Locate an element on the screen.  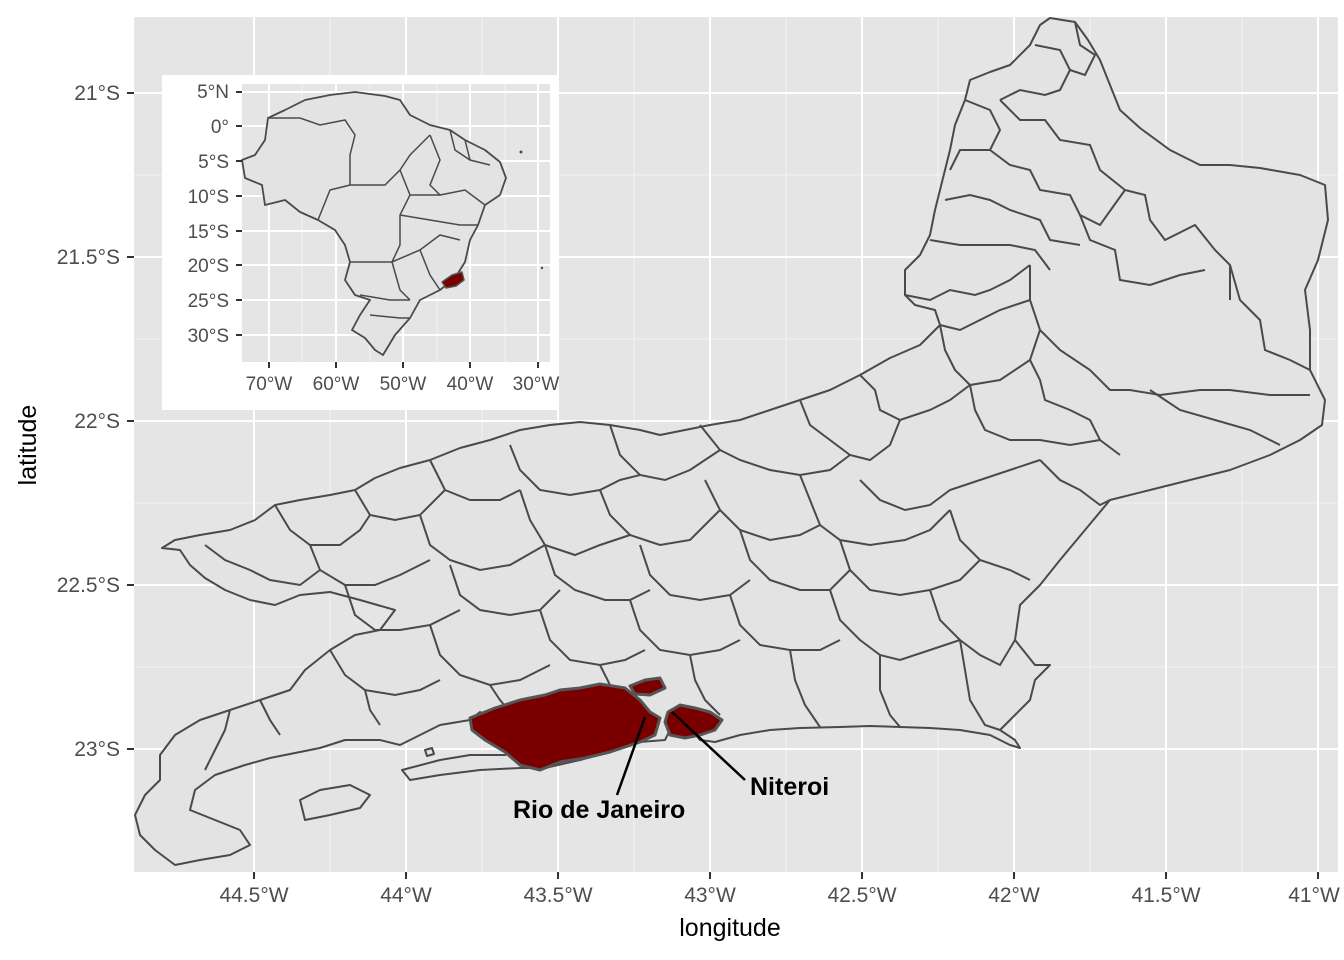
y-tick-label: 22°S is located at coordinates (97, 421).